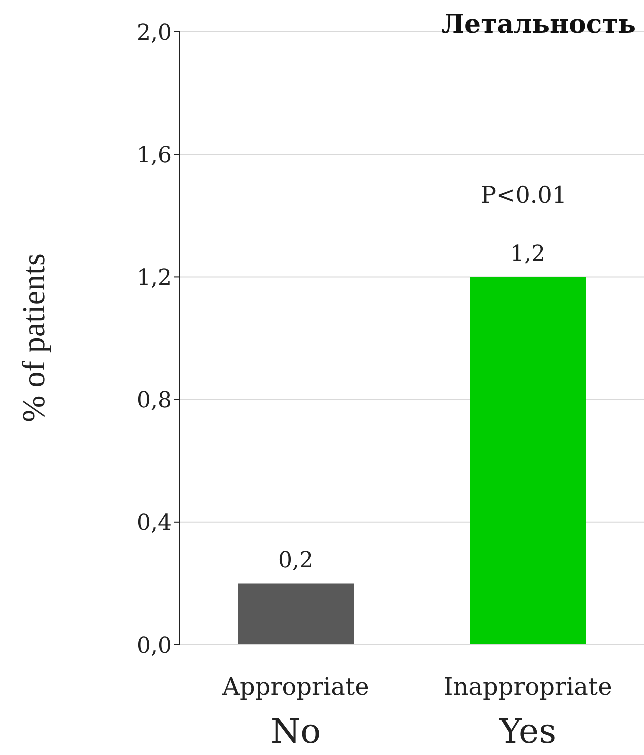 This screenshot has height=755, width=644. Describe the element at coordinates (528, 255) in the screenshot. I see `data-label: 1,2` at that location.